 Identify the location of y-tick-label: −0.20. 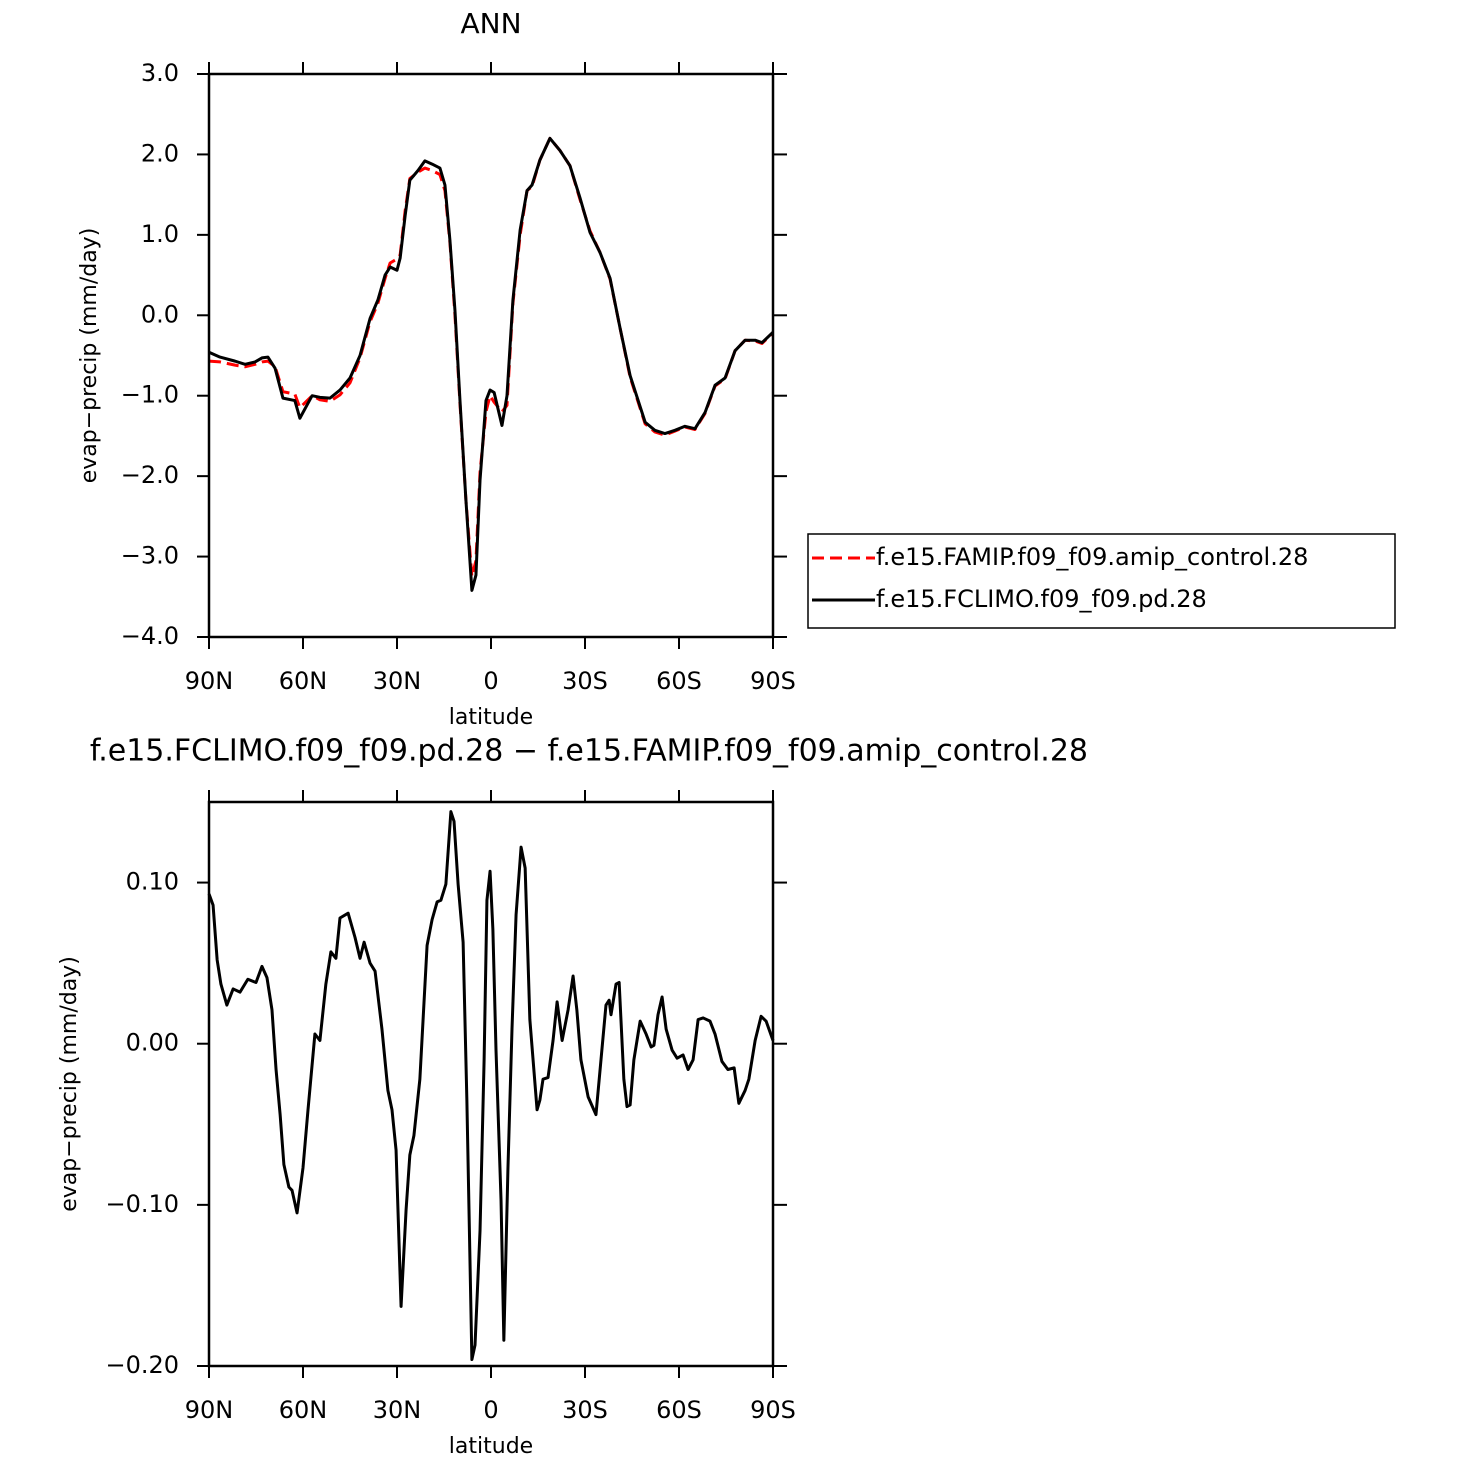
(142, 1365).